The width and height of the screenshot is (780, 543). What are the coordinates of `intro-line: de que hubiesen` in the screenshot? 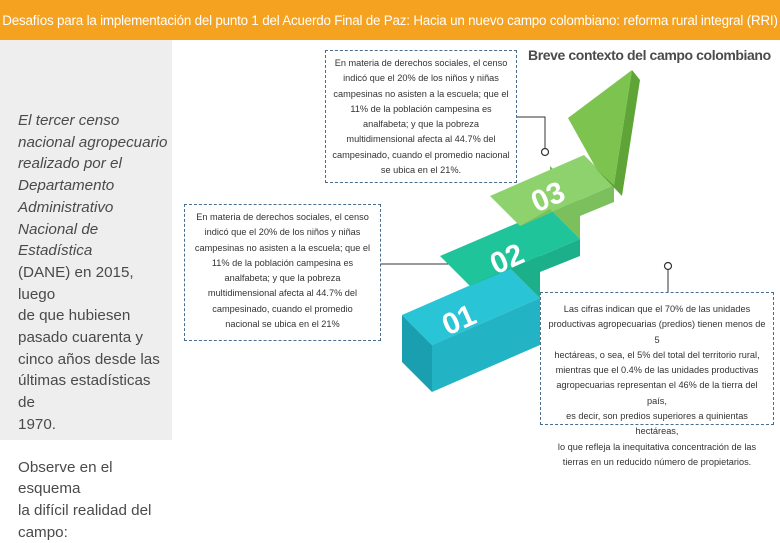 It's located at (74, 316).